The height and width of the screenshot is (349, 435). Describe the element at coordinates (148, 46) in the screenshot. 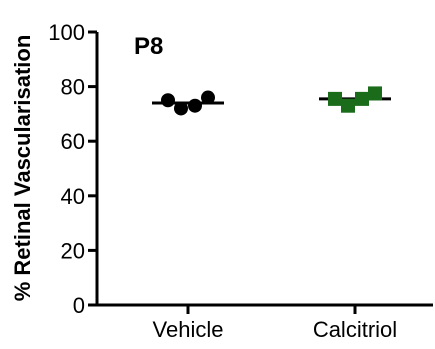

I see `panel-annotation: P8` at that location.